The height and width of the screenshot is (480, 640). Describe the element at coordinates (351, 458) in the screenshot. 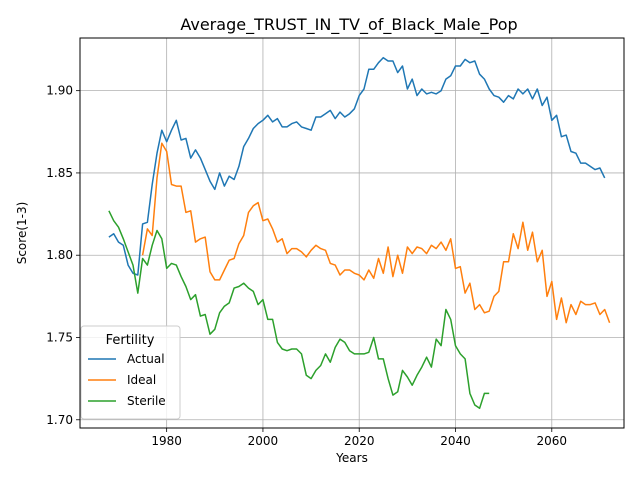

I see `x-axis-label: Years` at that location.